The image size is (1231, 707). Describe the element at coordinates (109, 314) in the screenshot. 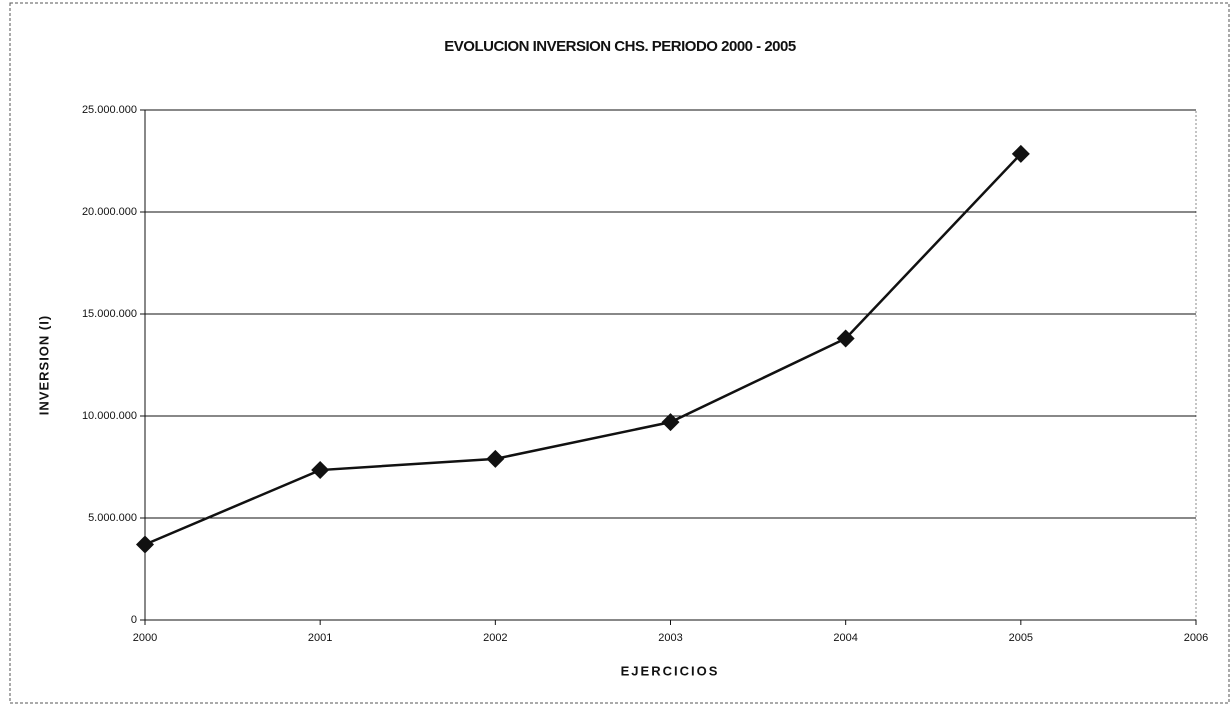

I see `y-tick-label: 15.000.000` at that location.